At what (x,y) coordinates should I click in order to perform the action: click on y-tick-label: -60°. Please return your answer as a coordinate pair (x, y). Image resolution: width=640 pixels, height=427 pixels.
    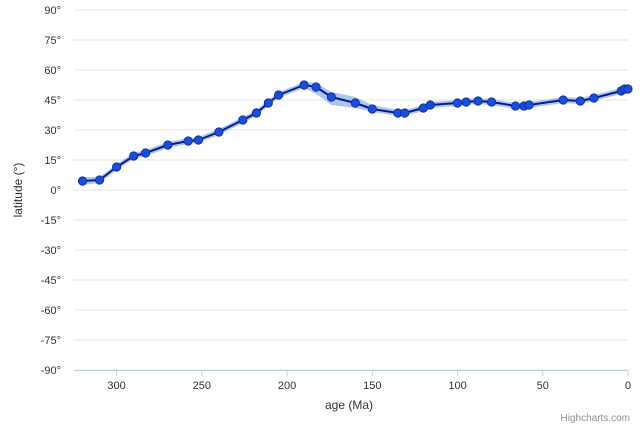
    Looking at the image, I should click on (51, 311).